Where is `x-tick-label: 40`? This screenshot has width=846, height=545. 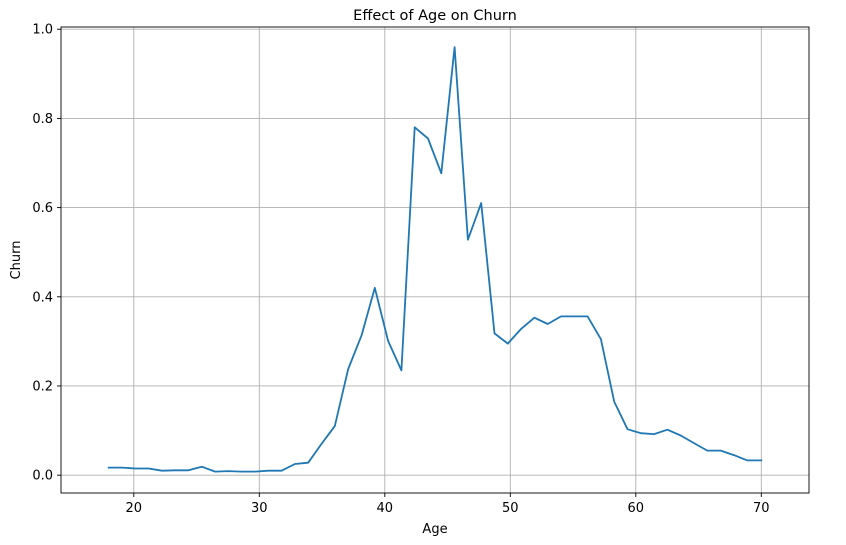 x-tick-label: 40 is located at coordinates (385, 508).